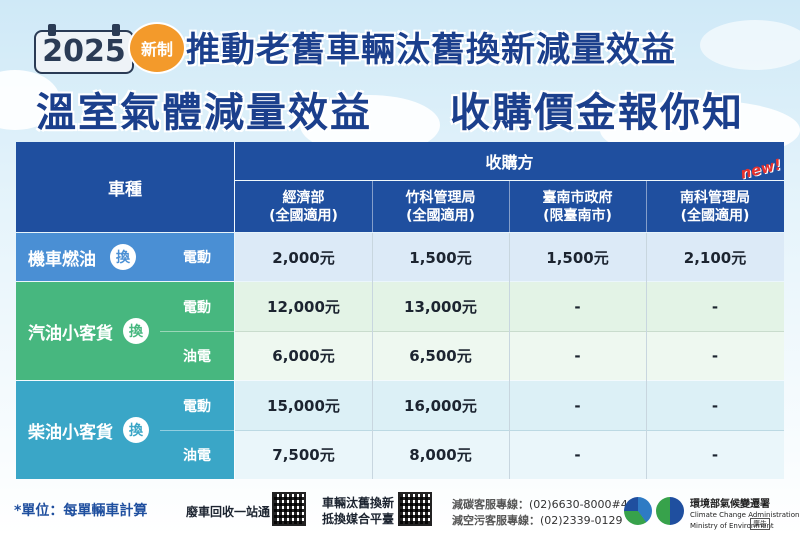 The width and height of the screenshot is (800, 535). Describe the element at coordinates (440, 306) in the screenshot. I see `price-cell: 13,000元` at that location.